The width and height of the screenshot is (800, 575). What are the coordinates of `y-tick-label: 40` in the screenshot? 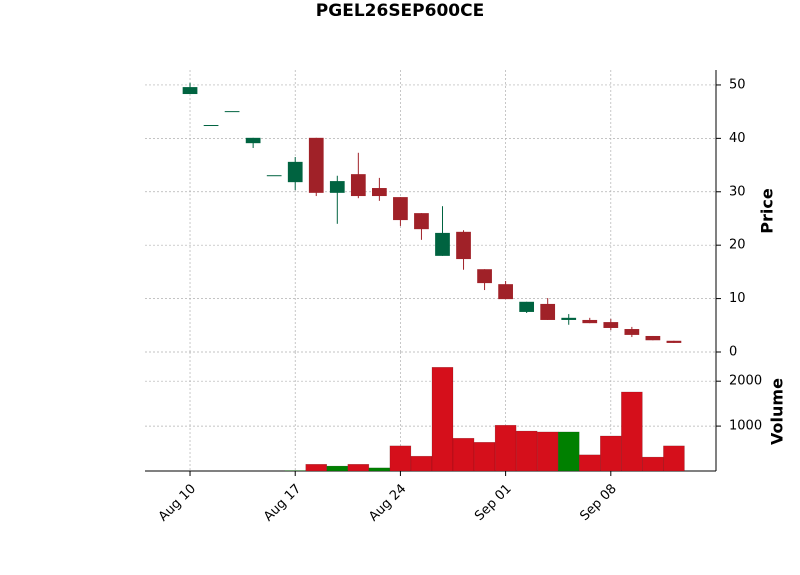 It's located at (737, 138).